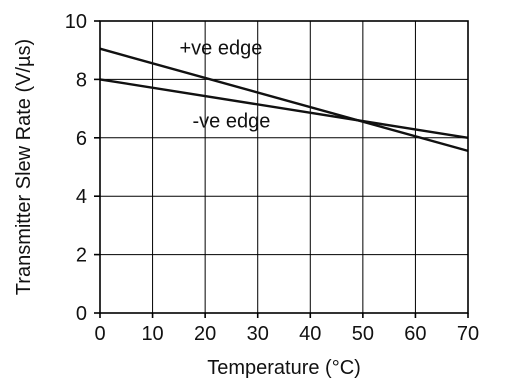 This screenshot has width=516, height=383. Describe the element at coordinates (284, 368) in the screenshot. I see `x-axis-label: Temperature (°C)` at that location.